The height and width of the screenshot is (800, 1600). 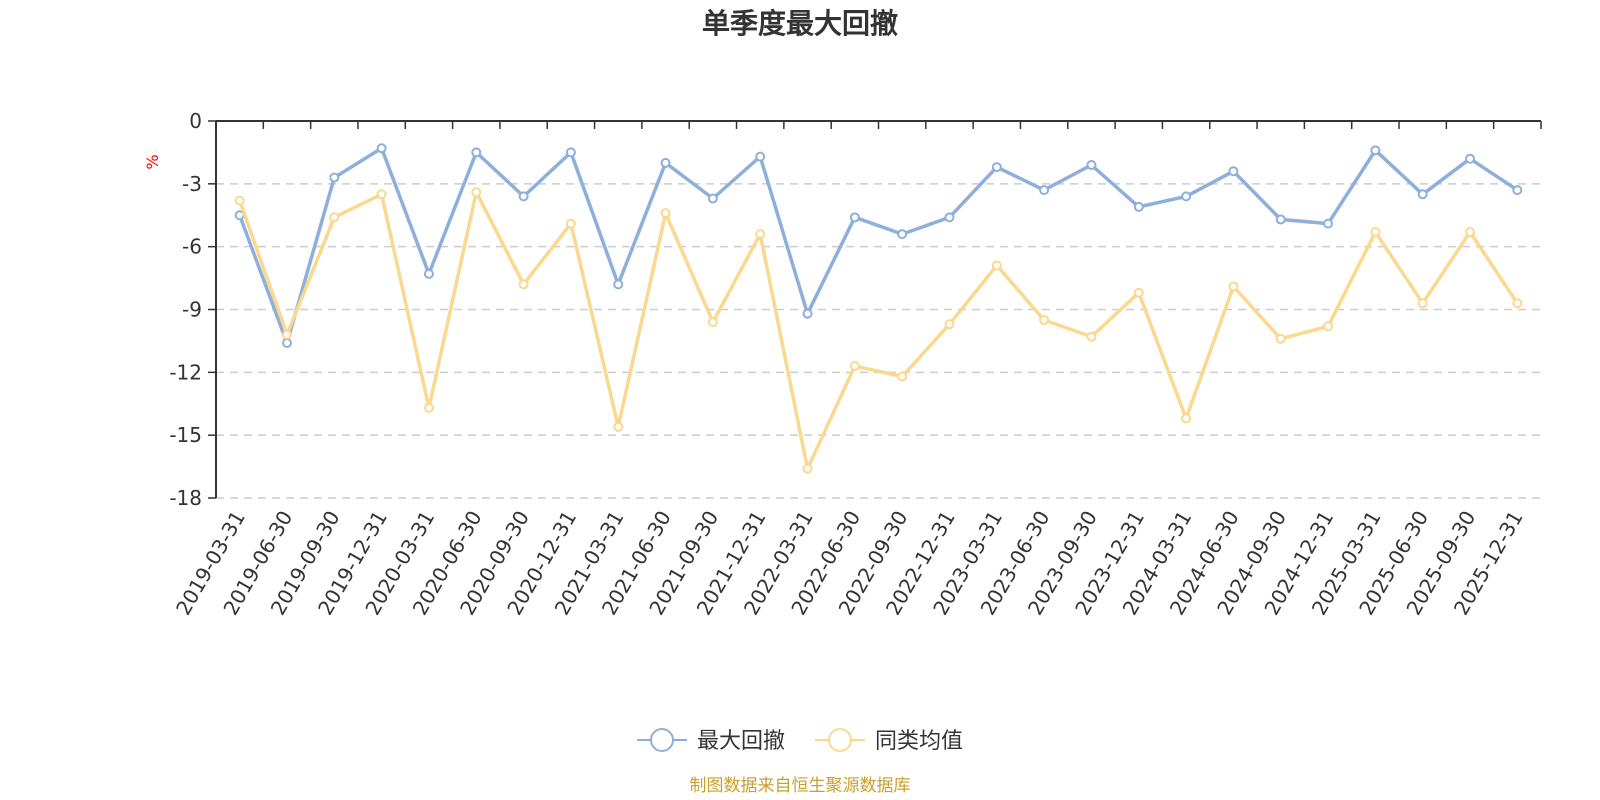 I want to click on y-tick-label: -6, so click(x=192, y=247).